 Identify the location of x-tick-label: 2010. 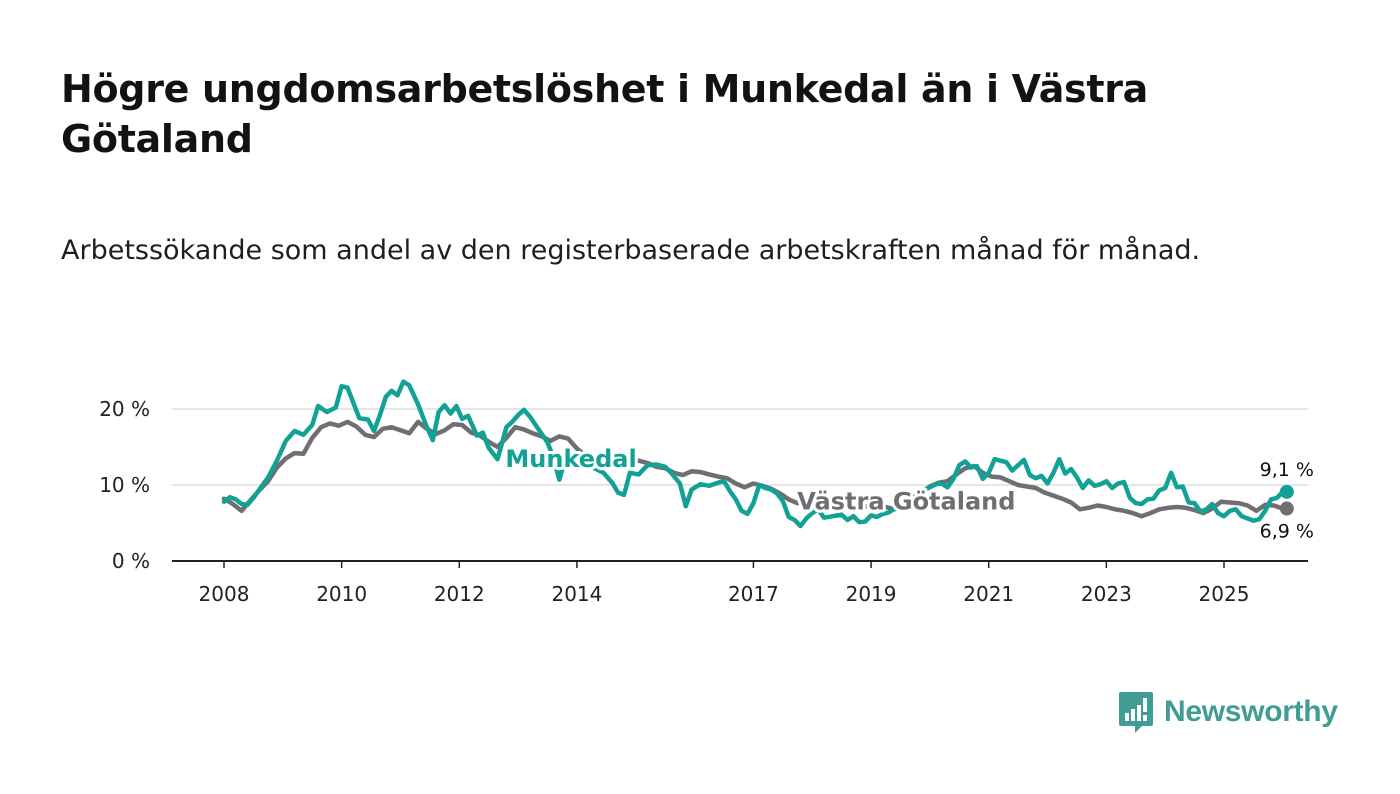
(341, 594).